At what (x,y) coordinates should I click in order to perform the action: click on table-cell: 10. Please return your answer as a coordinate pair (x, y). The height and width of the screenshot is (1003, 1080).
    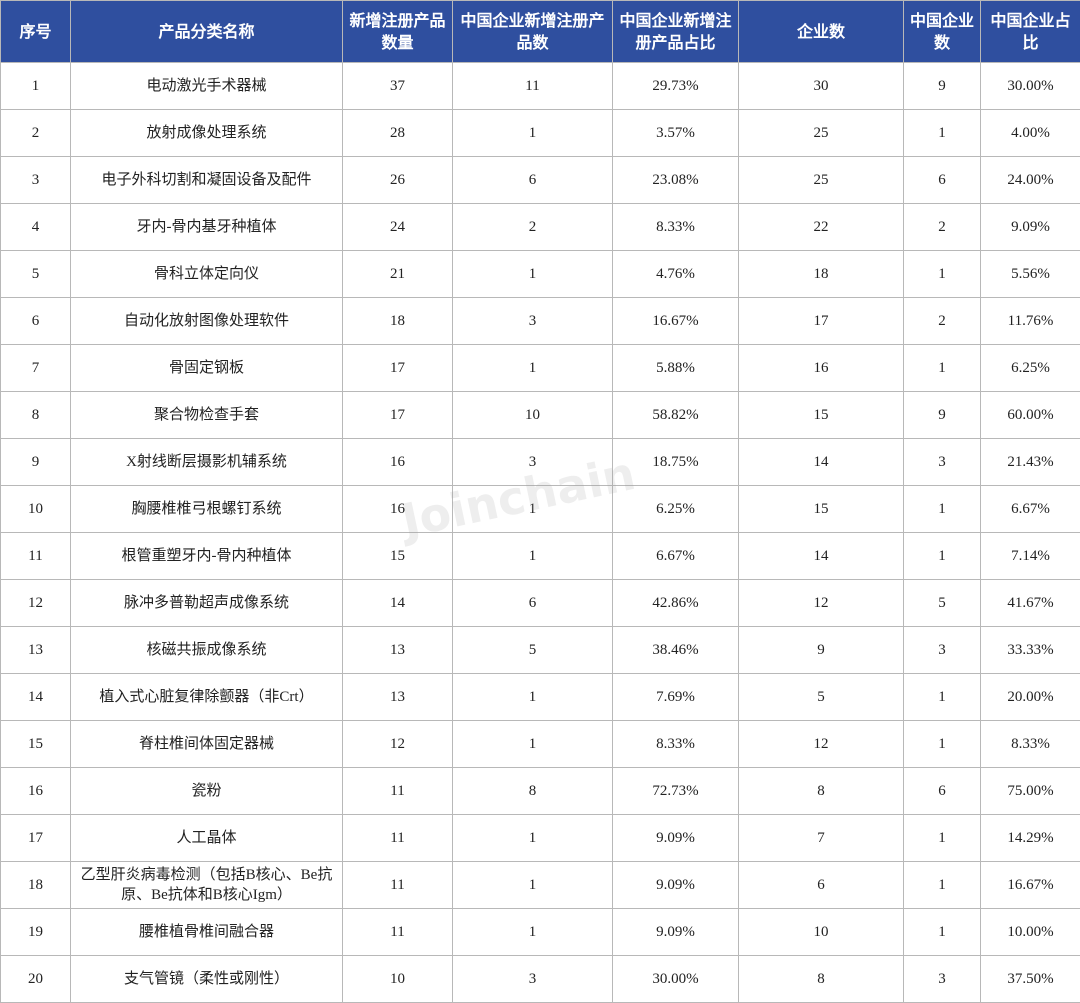
    Looking at the image, I should click on (533, 415).